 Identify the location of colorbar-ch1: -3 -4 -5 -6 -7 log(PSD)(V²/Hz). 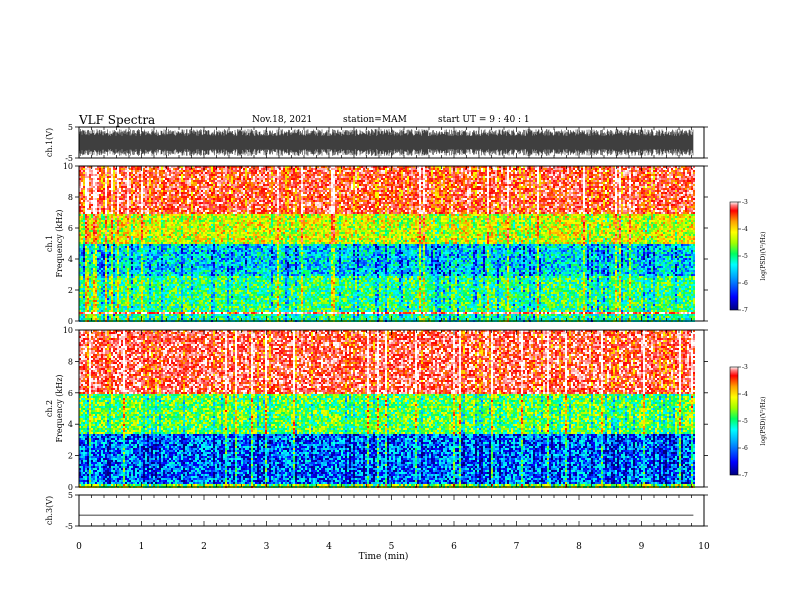
(748, 256).